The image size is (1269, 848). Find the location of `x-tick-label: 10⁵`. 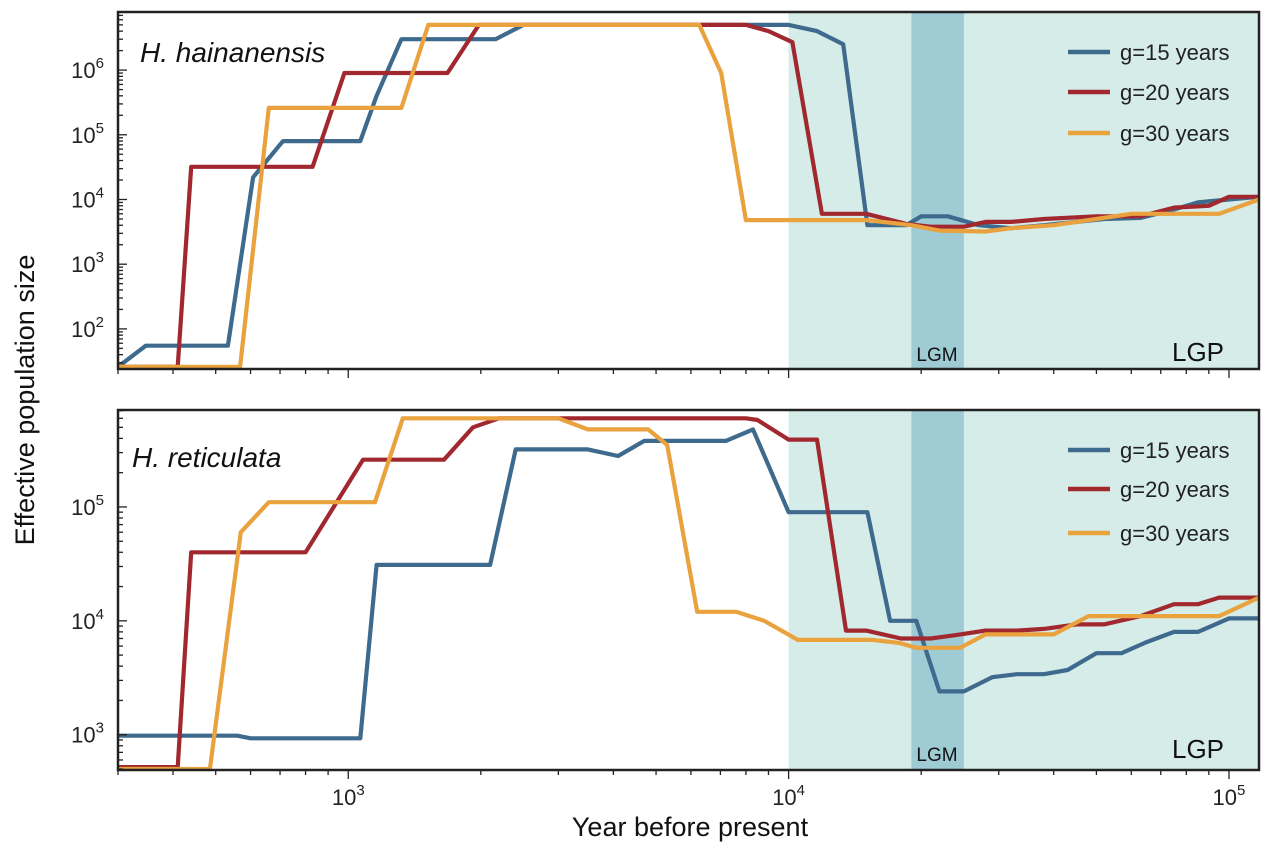

x-tick-label: 10⁵ is located at coordinates (1229, 796).